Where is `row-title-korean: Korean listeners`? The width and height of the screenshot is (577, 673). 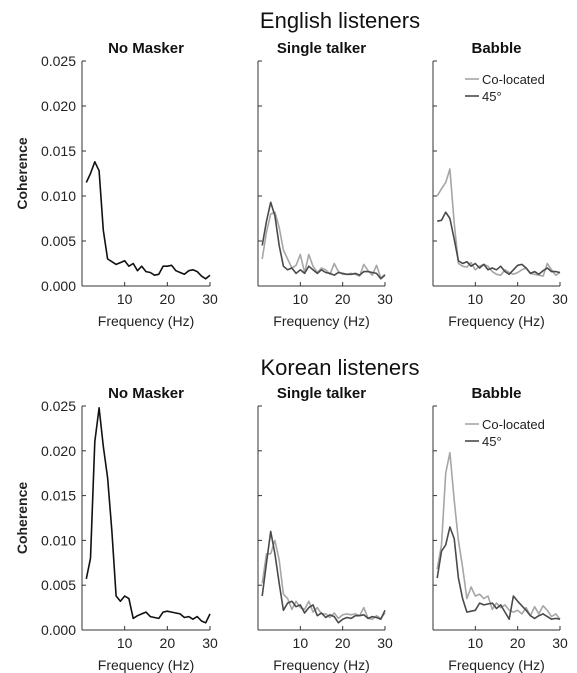 row-title-korean: Korean listeners is located at coordinates (340, 367).